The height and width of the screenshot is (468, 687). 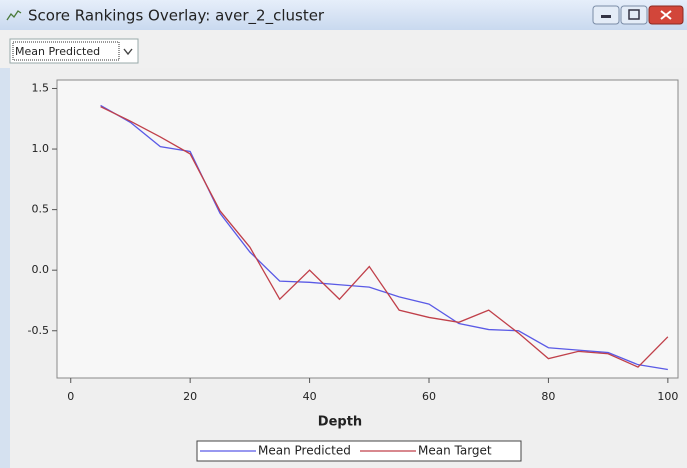 What do you see at coordinates (304, 451) in the screenshot?
I see `legend-label: Mean Predicted` at bounding box center [304, 451].